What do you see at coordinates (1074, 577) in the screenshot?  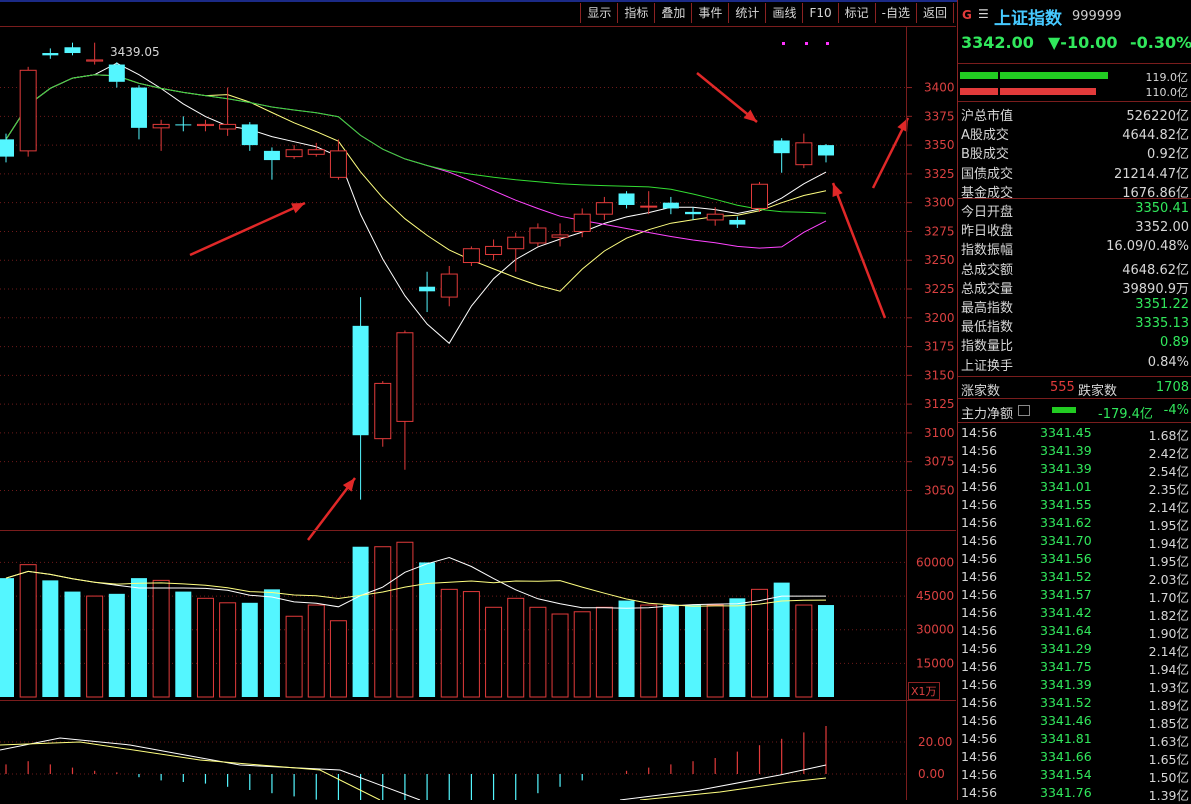 I see `tick-row: 14:56 3341.52 2.03亿` at bounding box center [1074, 577].